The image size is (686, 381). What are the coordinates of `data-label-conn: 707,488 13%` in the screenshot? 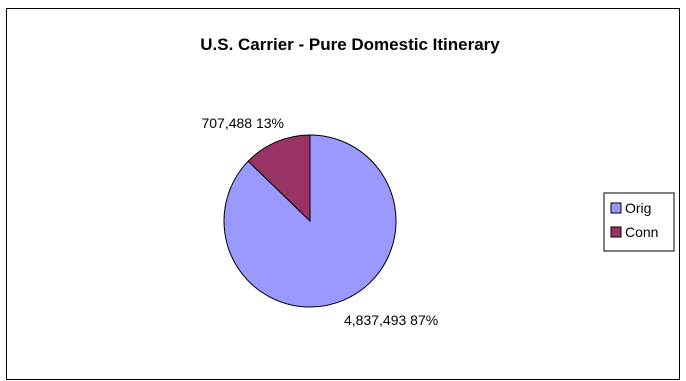 It's located at (242, 123).